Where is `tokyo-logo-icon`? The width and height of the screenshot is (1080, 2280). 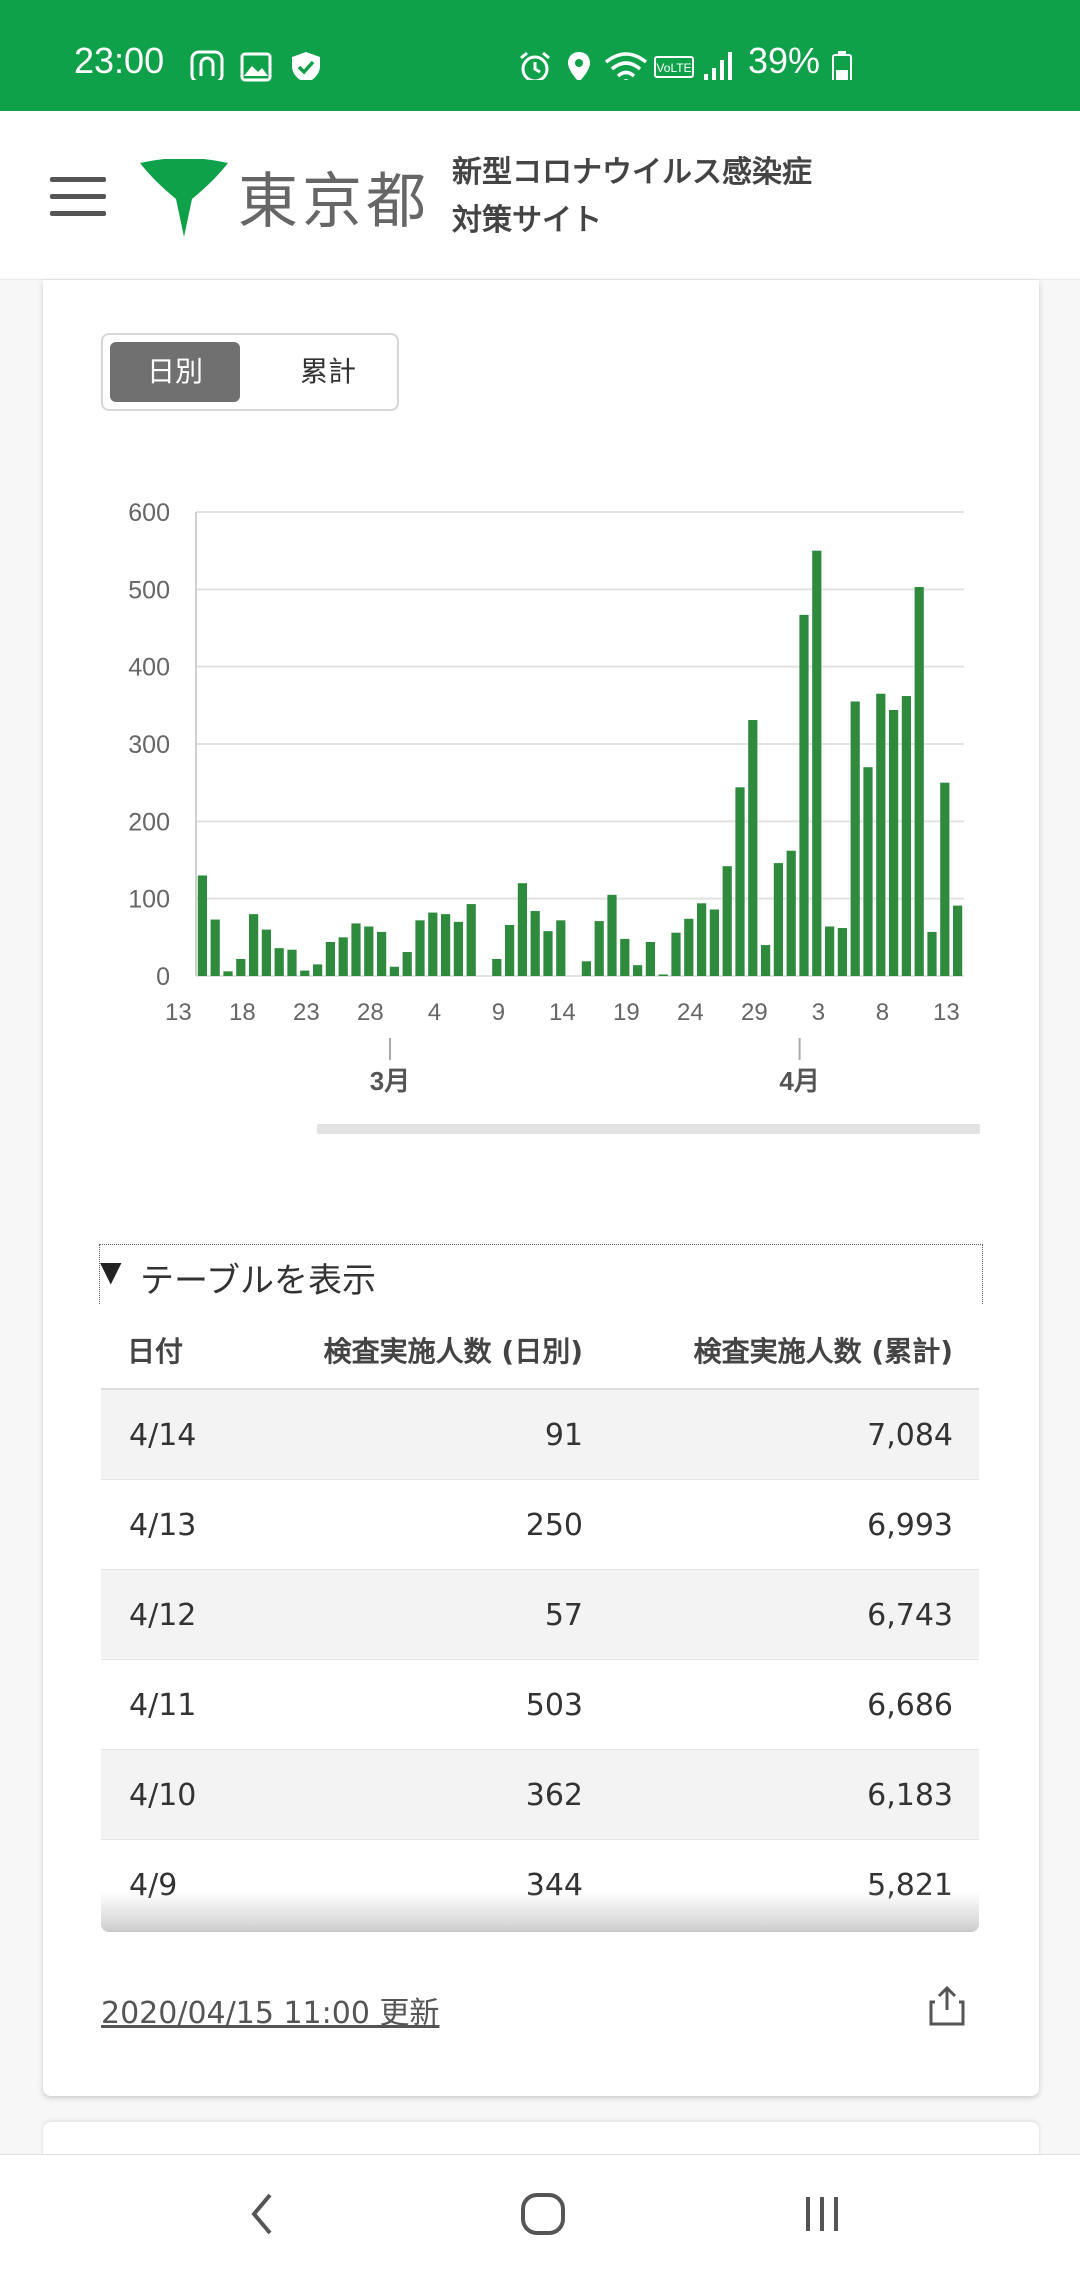 tokyo-logo-icon is located at coordinates (184, 200).